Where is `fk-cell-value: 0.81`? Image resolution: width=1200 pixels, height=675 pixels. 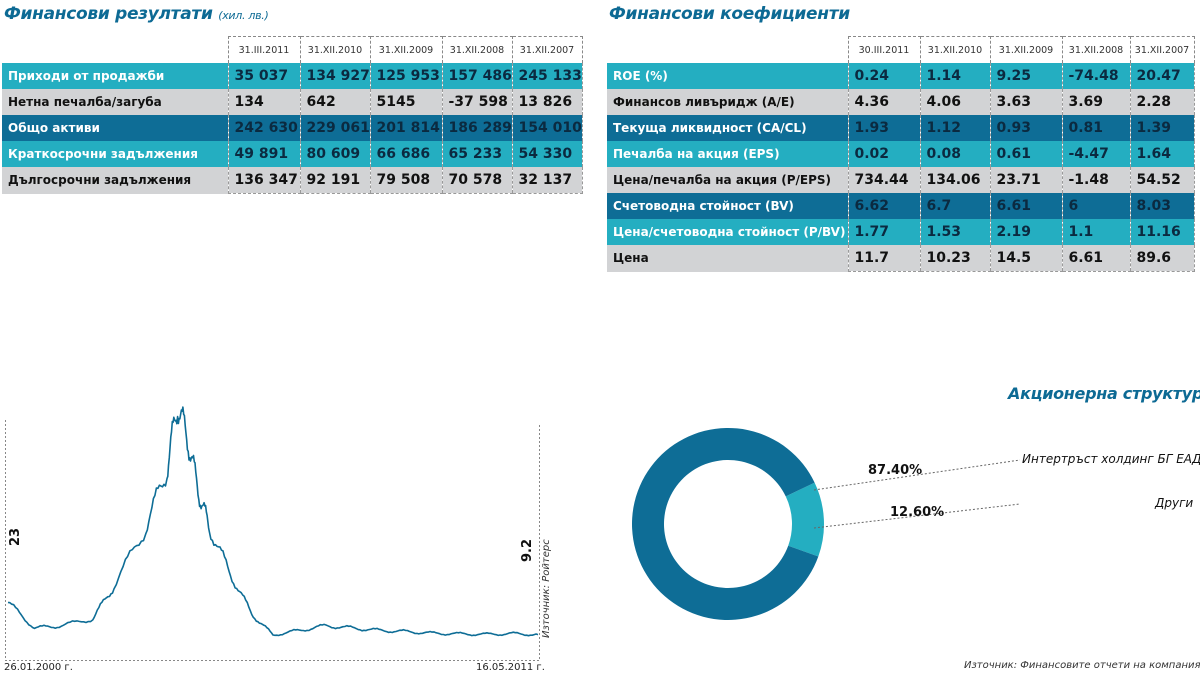
fk-cell-value: 0.81 is located at coordinates (1095, 128).